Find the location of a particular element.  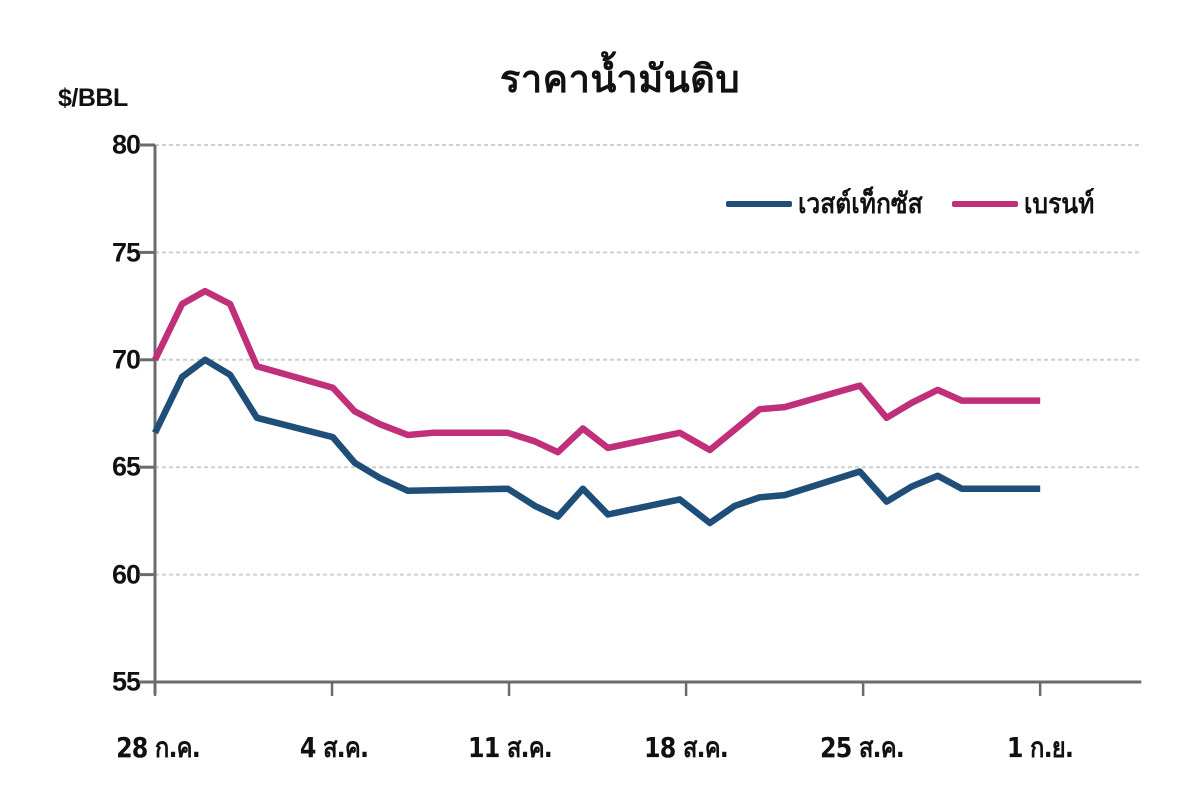

chart-legend: เวสต์เท็กซัส เบรนท์ is located at coordinates (921, 204).